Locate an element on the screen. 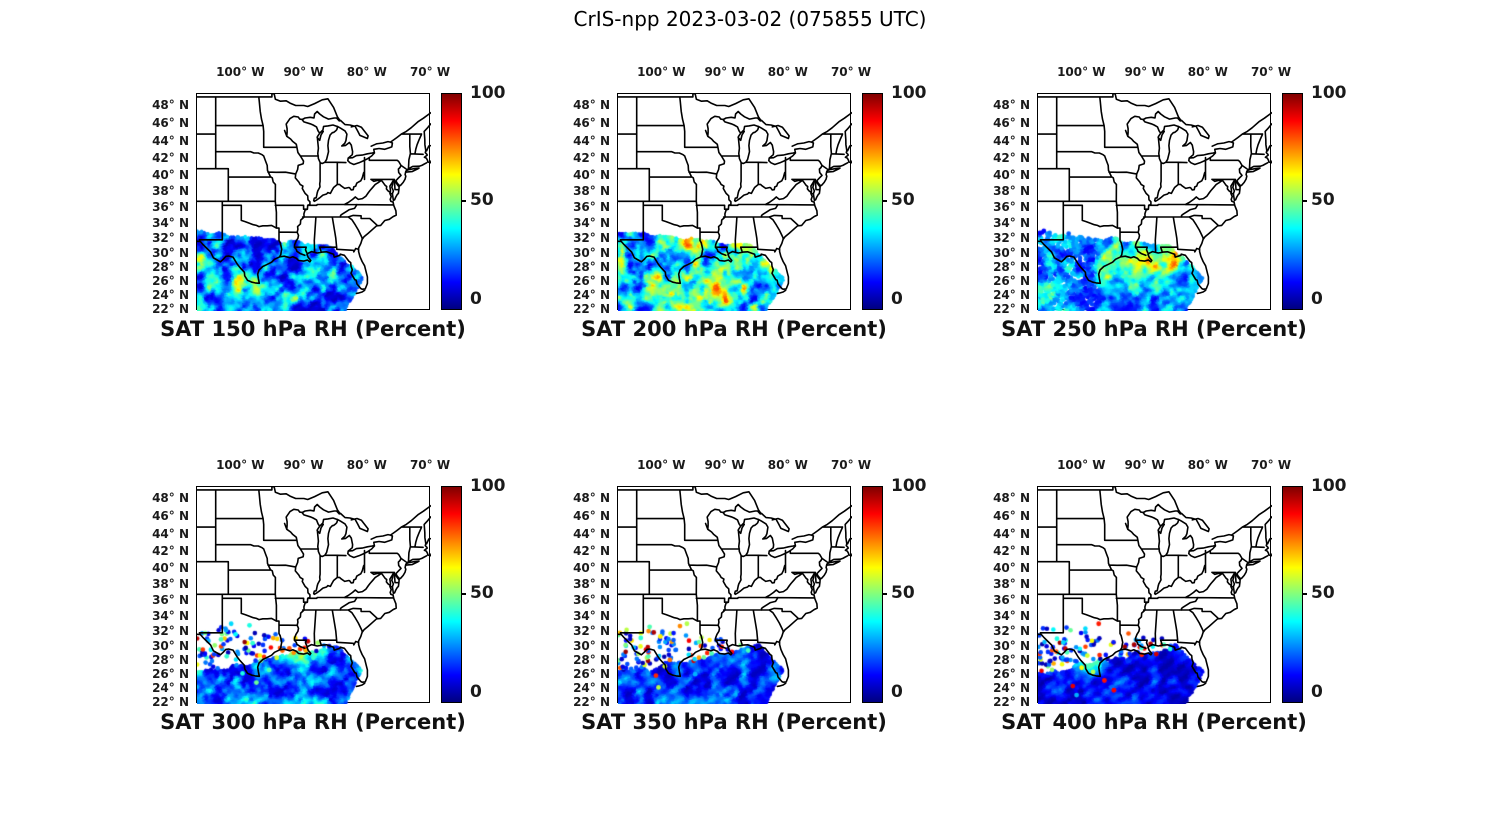  panel-xlabel: SAT 250 hPa RH (Percent) is located at coordinates (1154, 329).